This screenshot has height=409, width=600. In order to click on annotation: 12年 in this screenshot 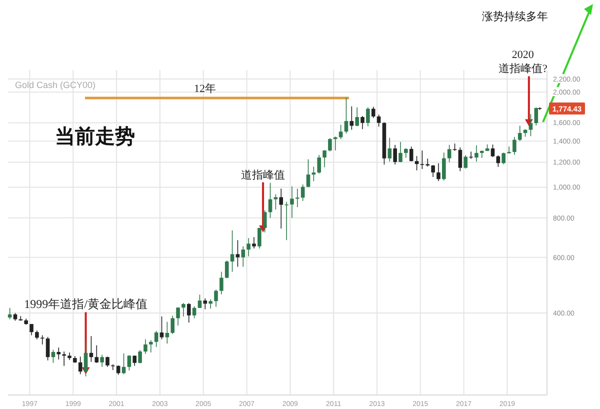, I will do `click(205, 89)`.